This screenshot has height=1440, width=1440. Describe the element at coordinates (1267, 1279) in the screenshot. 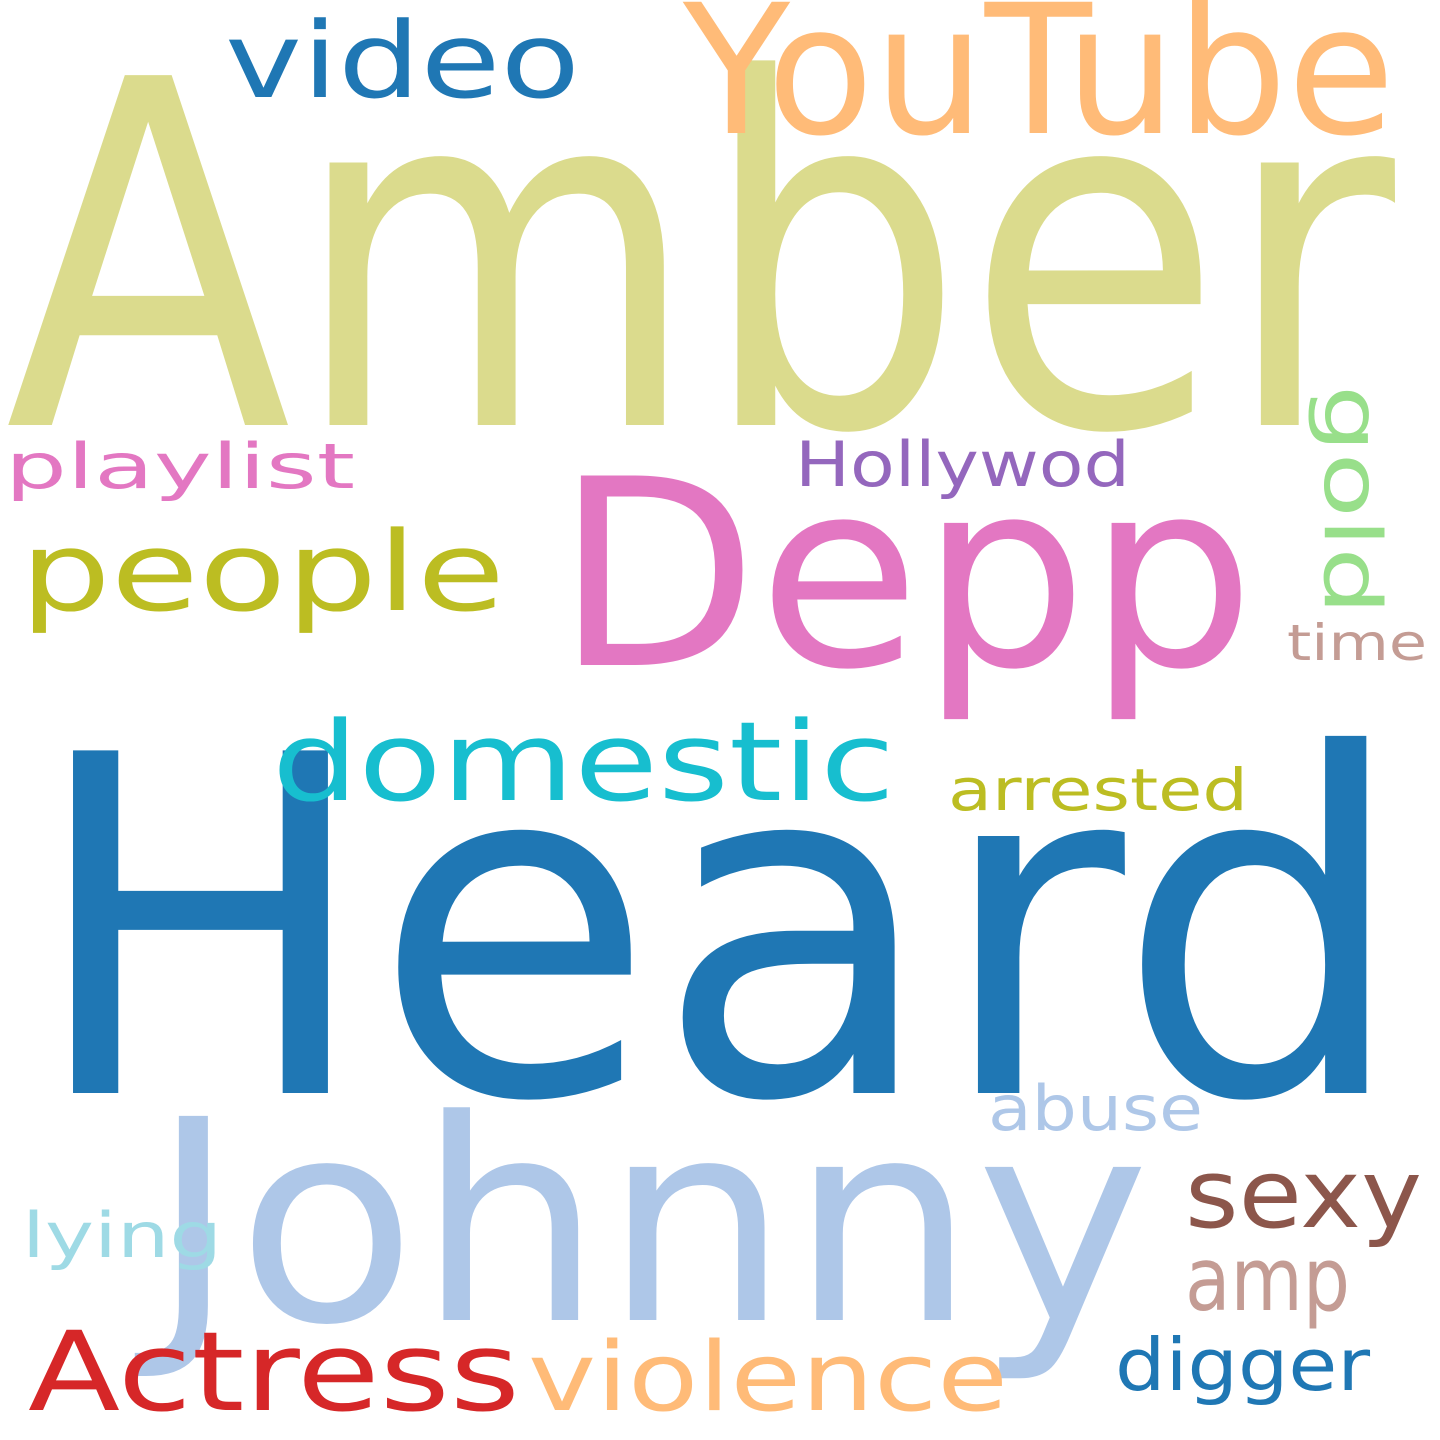

I see `word-amp: amp` at that location.